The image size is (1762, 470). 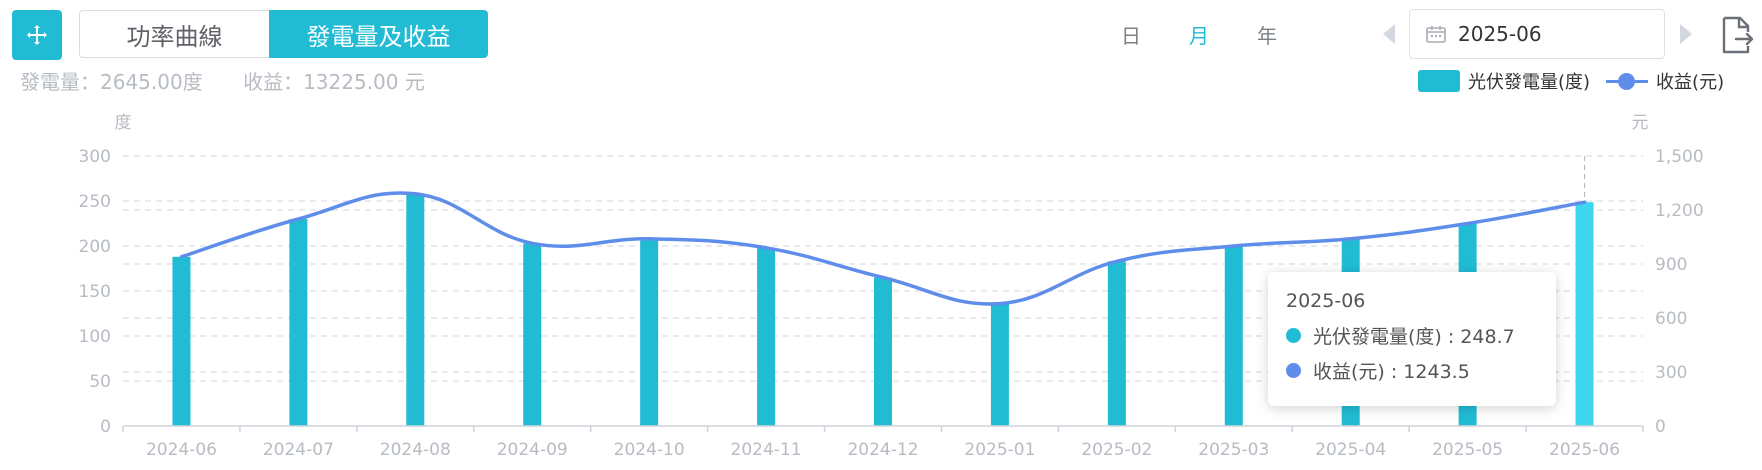 What do you see at coordinates (882, 450) in the screenshot?
I see `x-tick-label: 2024-12` at bounding box center [882, 450].